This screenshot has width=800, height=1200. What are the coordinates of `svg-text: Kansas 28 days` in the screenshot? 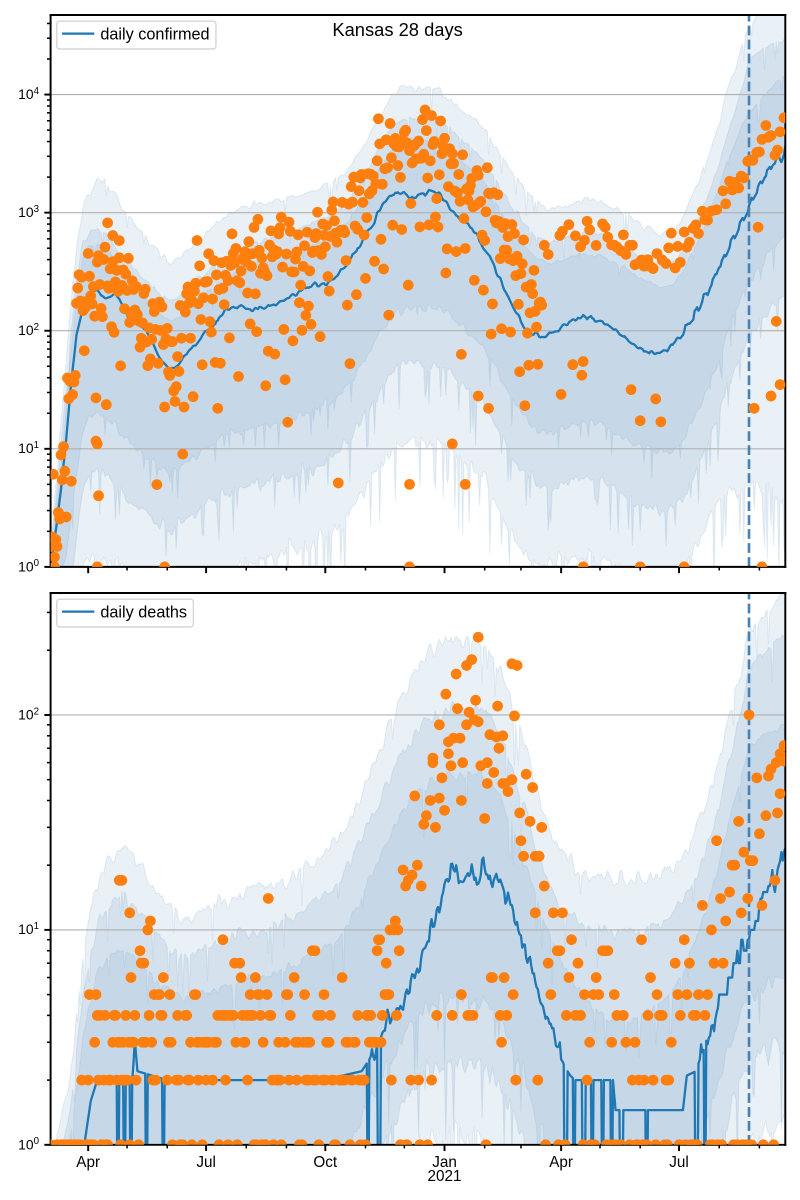 It's located at (397, 29).